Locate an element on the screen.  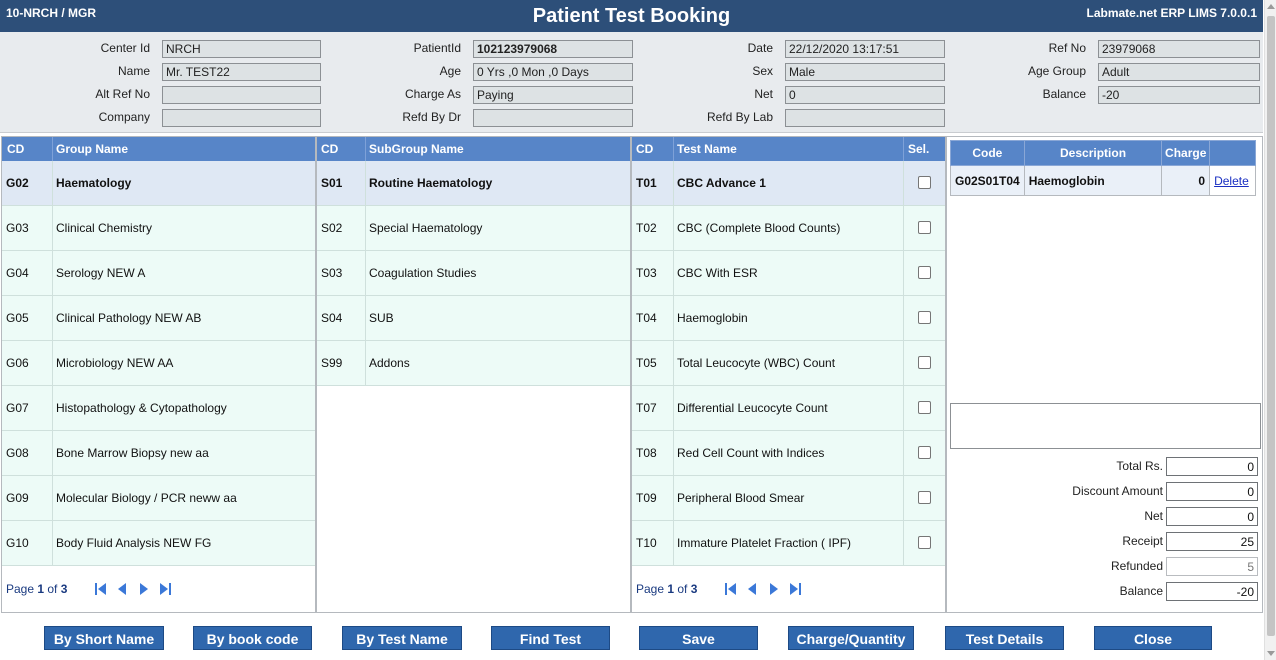
table-row: T04 Haemoglobin is located at coordinates (788, 318).